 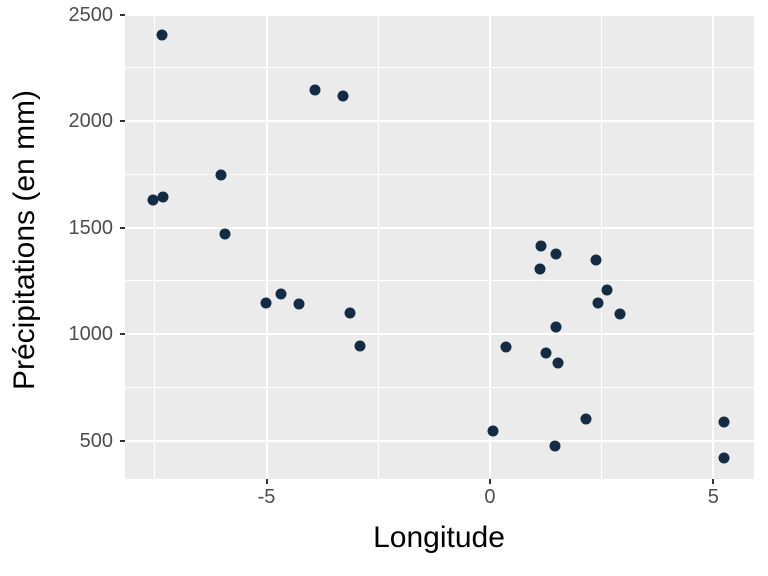 What do you see at coordinates (91, 121) in the screenshot?
I see `y-tick-label: 2000` at bounding box center [91, 121].